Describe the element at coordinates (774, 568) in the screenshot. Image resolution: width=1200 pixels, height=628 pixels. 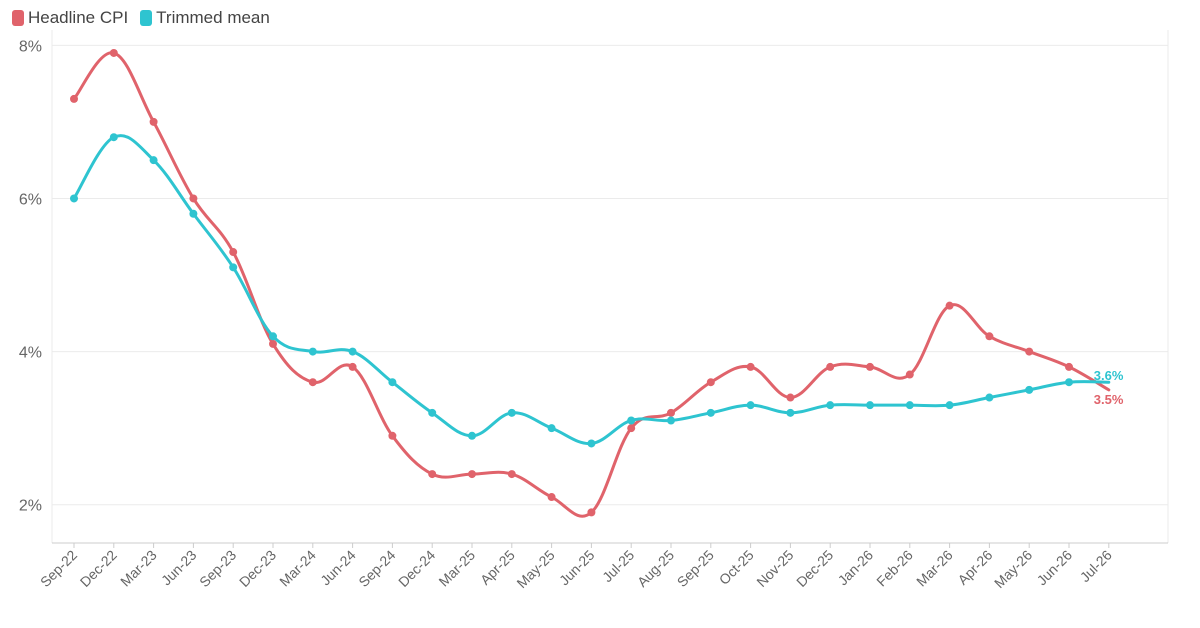
I see `x-tick-label: Nov-25` at that location.